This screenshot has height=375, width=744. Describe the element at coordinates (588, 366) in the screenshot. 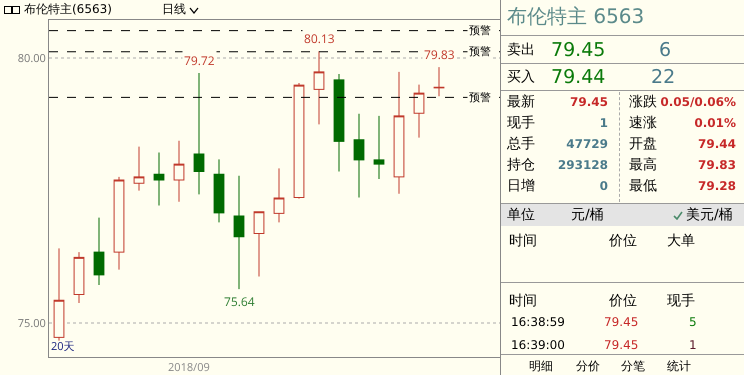

I see `text: 分价` at that location.